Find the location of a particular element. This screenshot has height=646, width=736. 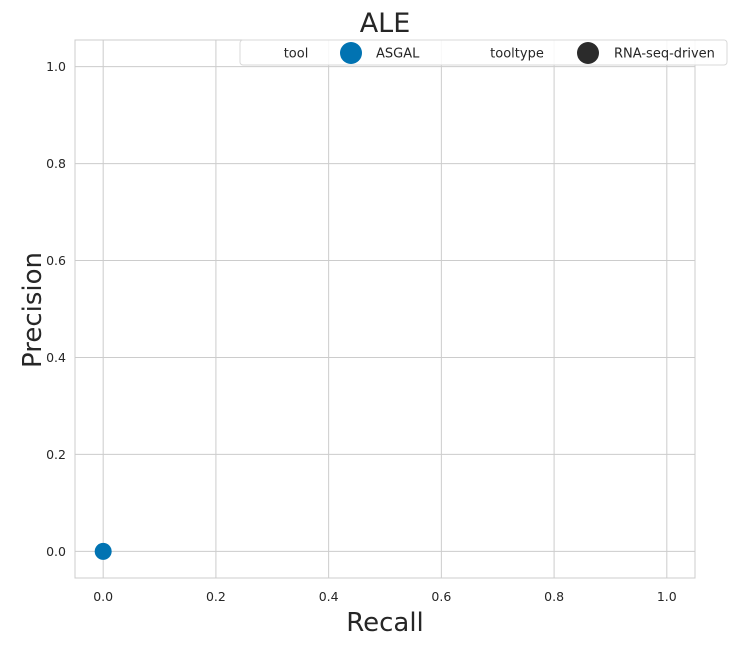

x-tick-label: 0.6 is located at coordinates (441, 596).